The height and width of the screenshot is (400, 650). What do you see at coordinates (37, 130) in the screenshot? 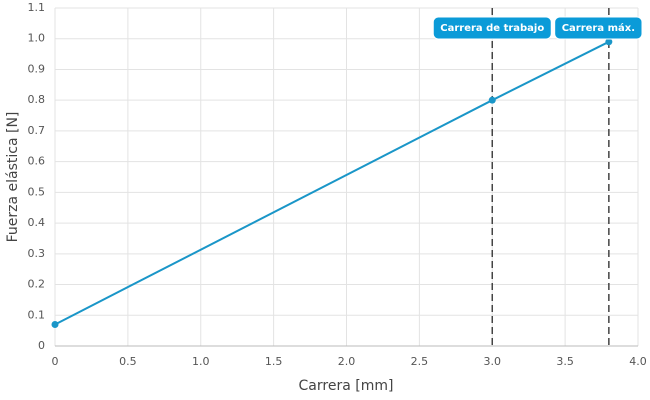
I see `y-tick-label: 0.7` at bounding box center [37, 130].